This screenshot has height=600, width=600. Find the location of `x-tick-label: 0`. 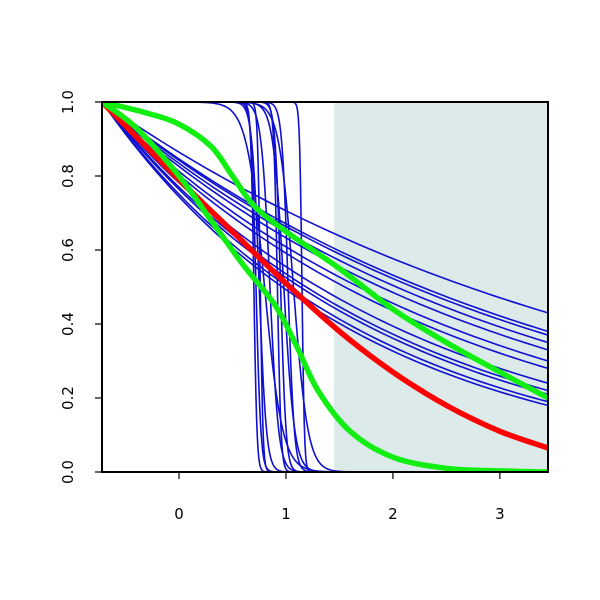

x-tick-label: 0 is located at coordinates (179, 514).